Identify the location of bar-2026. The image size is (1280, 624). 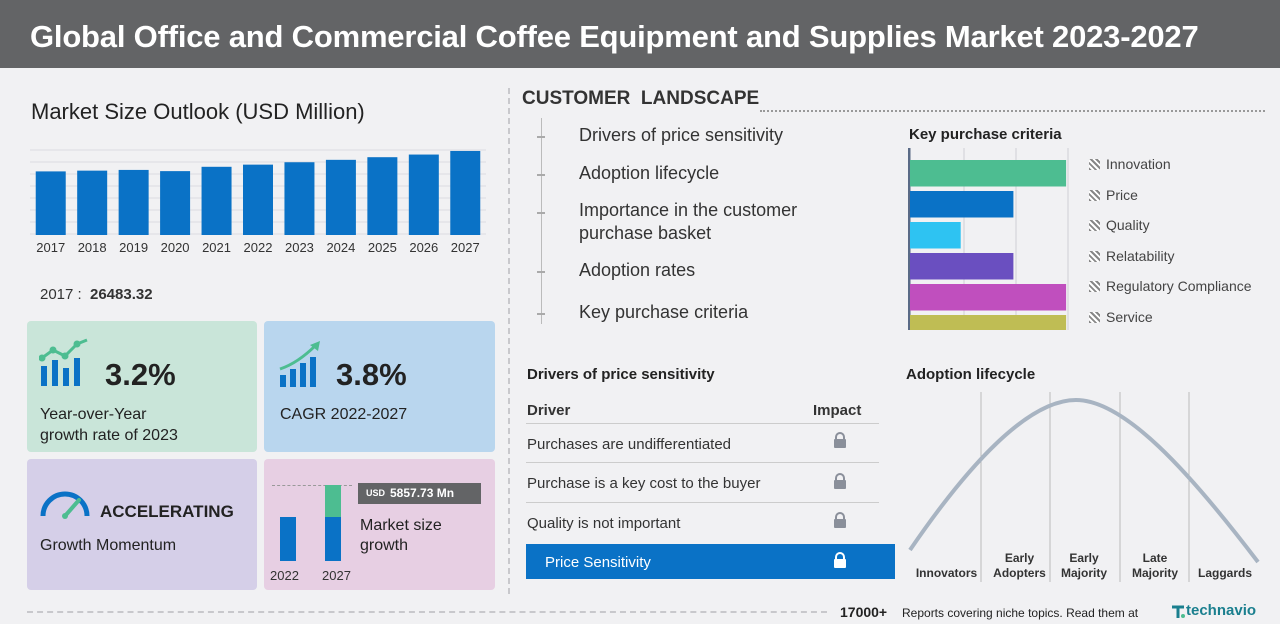
(423, 194).